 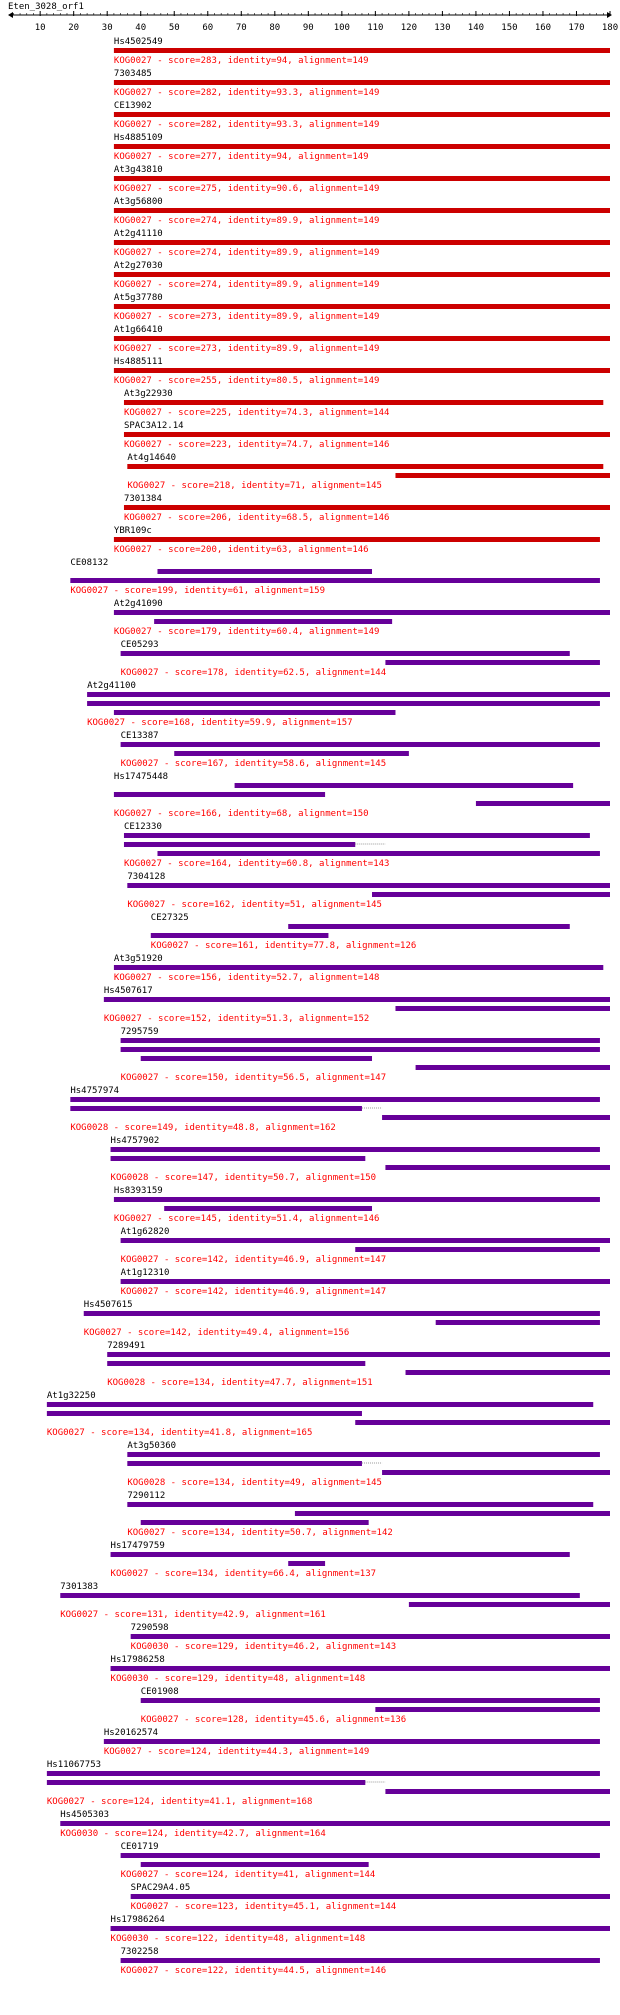 I want to click on hit-name: At2g27030, so click(x=138, y=266).